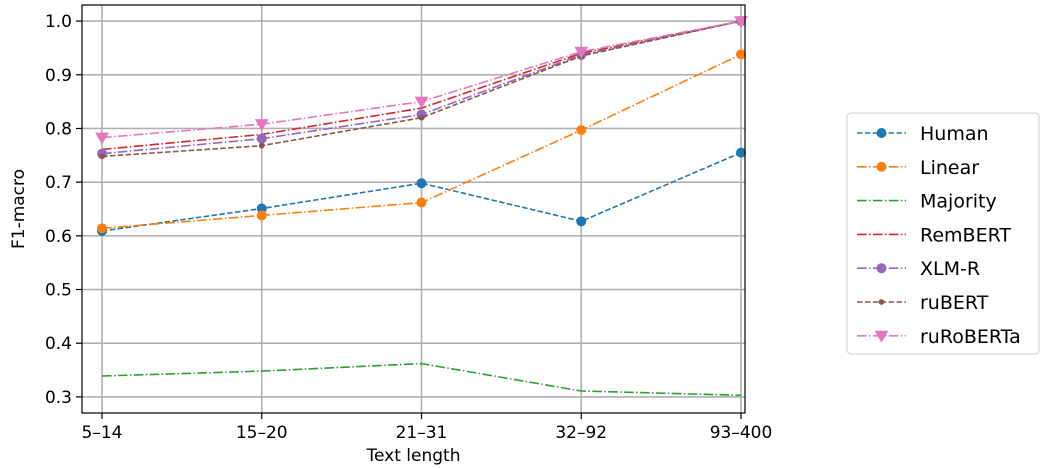 The image size is (1047, 469). What do you see at coordinates (262, 433) in the screenshot?
I see `x-tick-label: 15–20` at bounding box center [262, 433].